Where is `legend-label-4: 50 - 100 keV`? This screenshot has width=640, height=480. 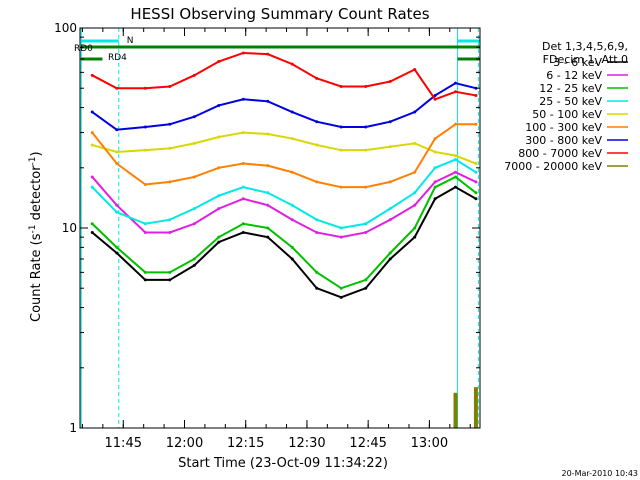
legend-label-4: 50 - 100 keV is located at coordinates (567, 114).